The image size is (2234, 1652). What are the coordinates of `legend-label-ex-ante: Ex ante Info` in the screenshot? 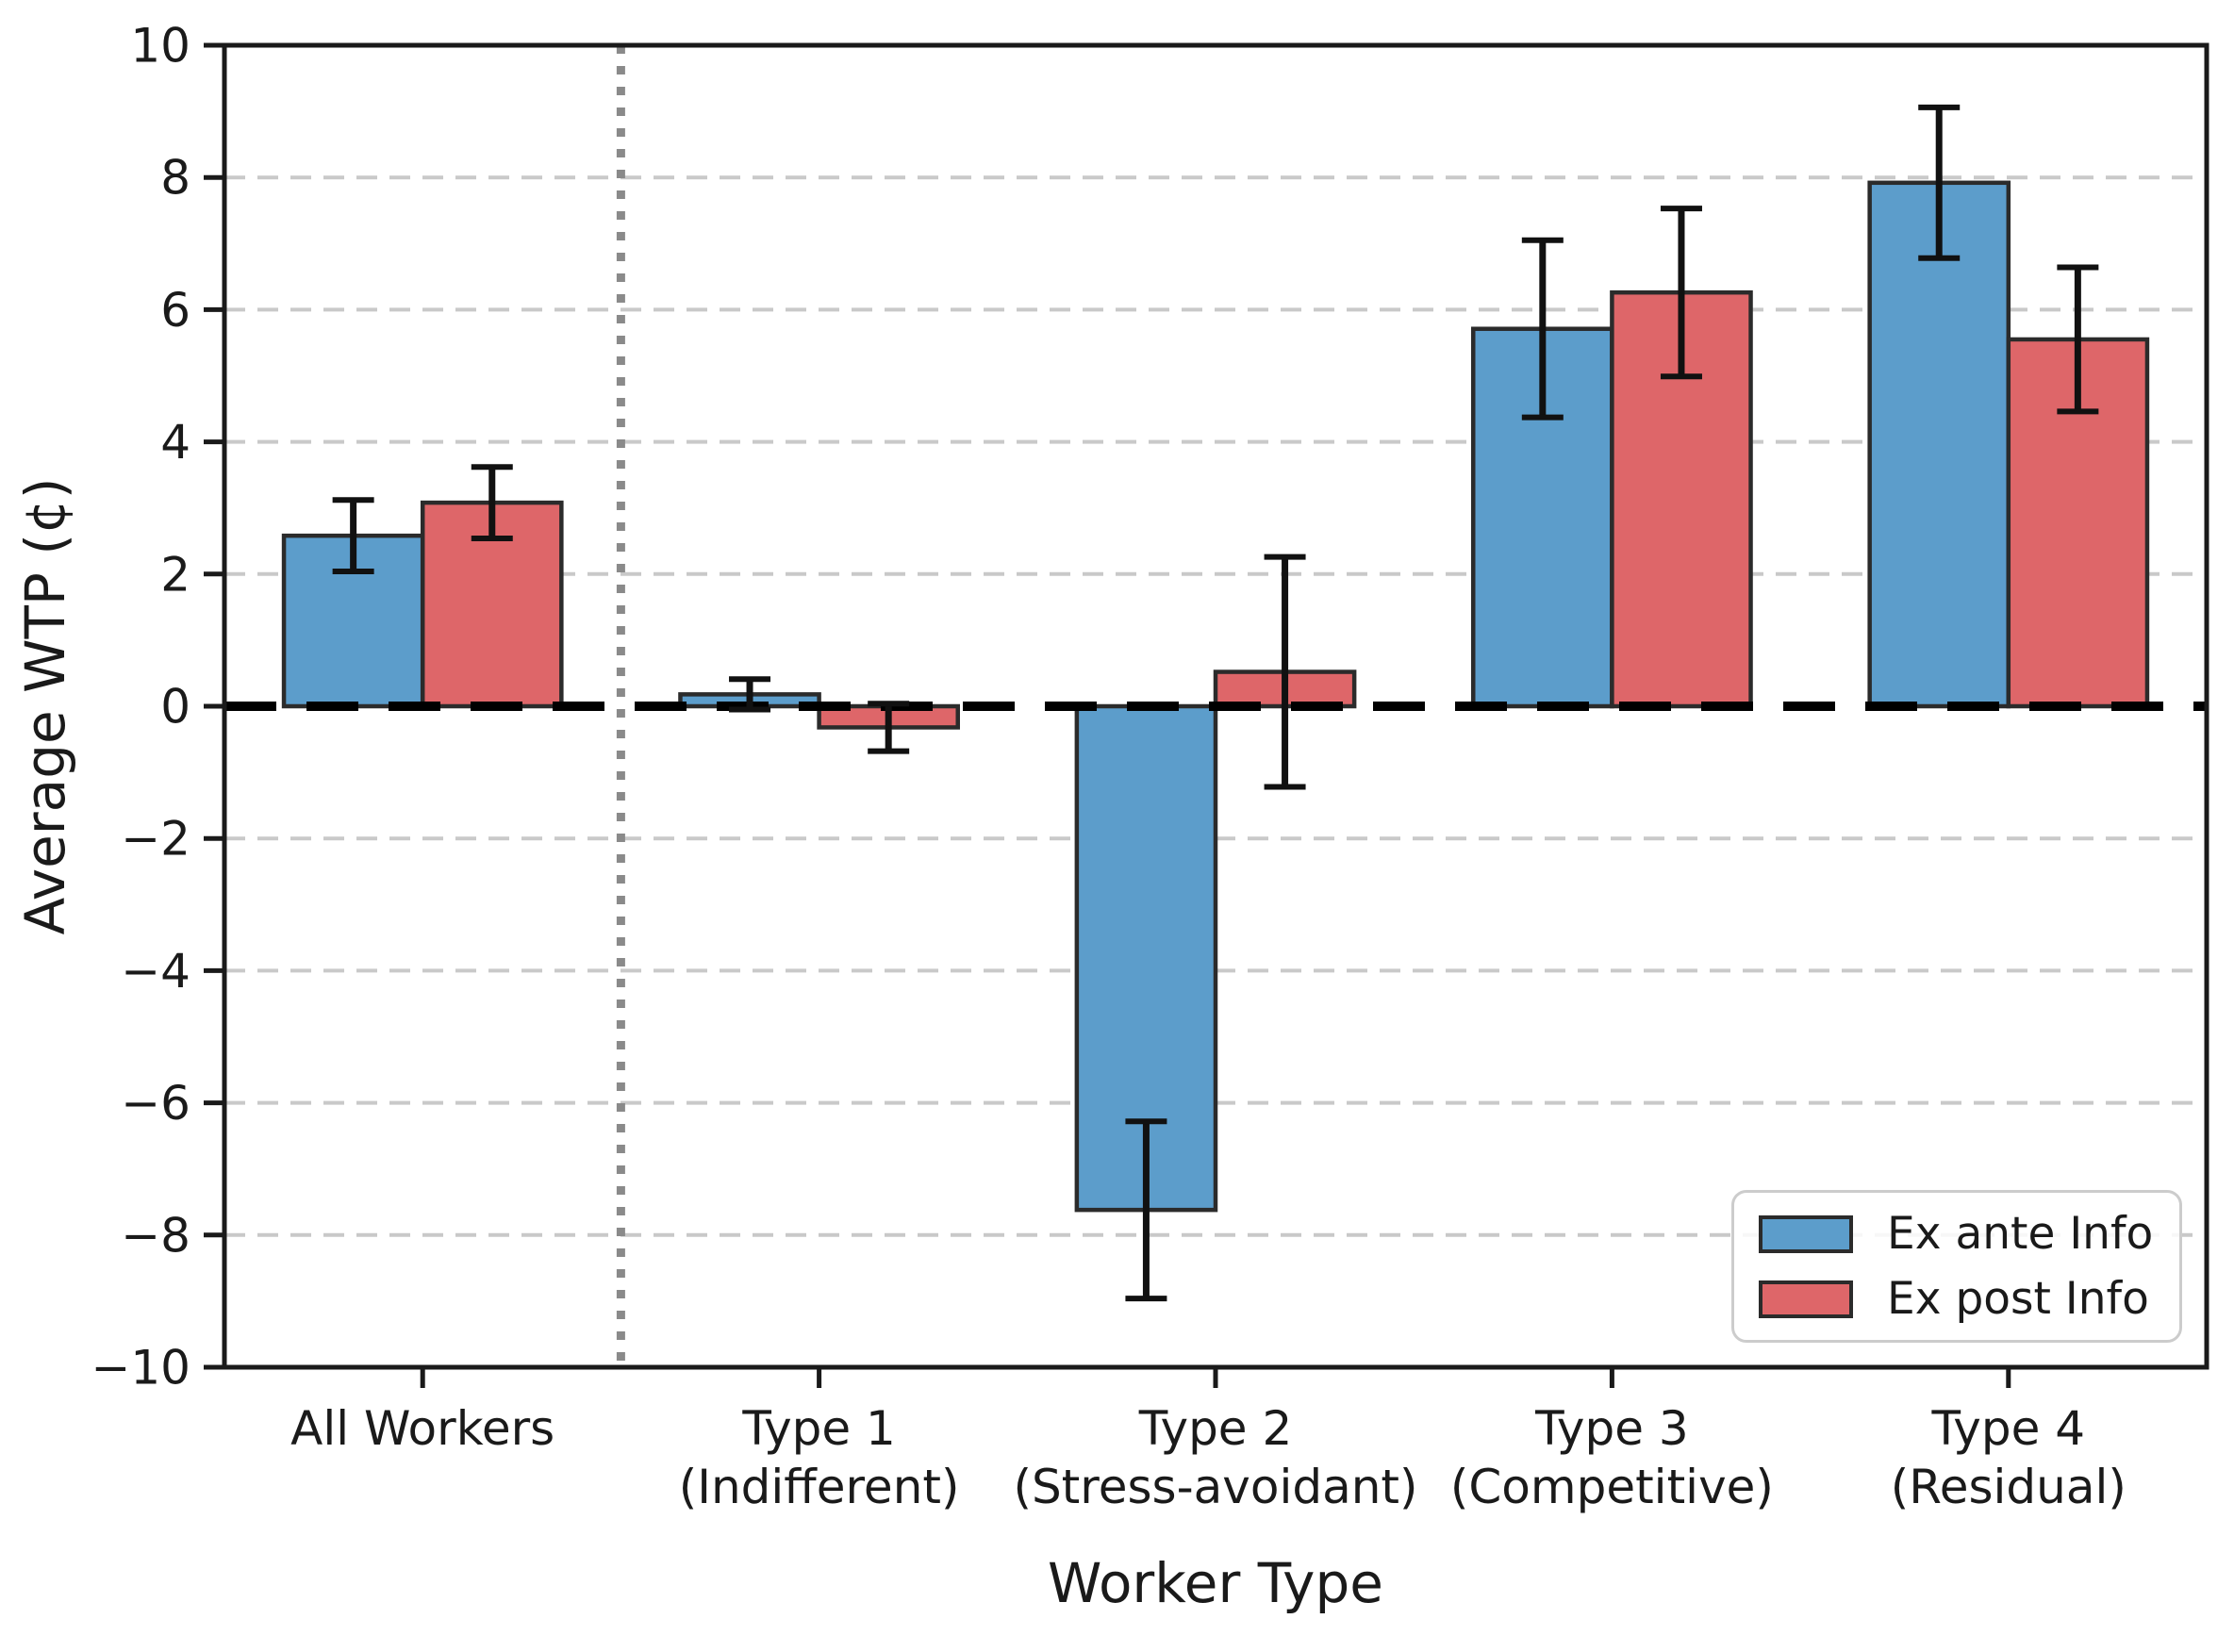 It's located at (2020, 1234).